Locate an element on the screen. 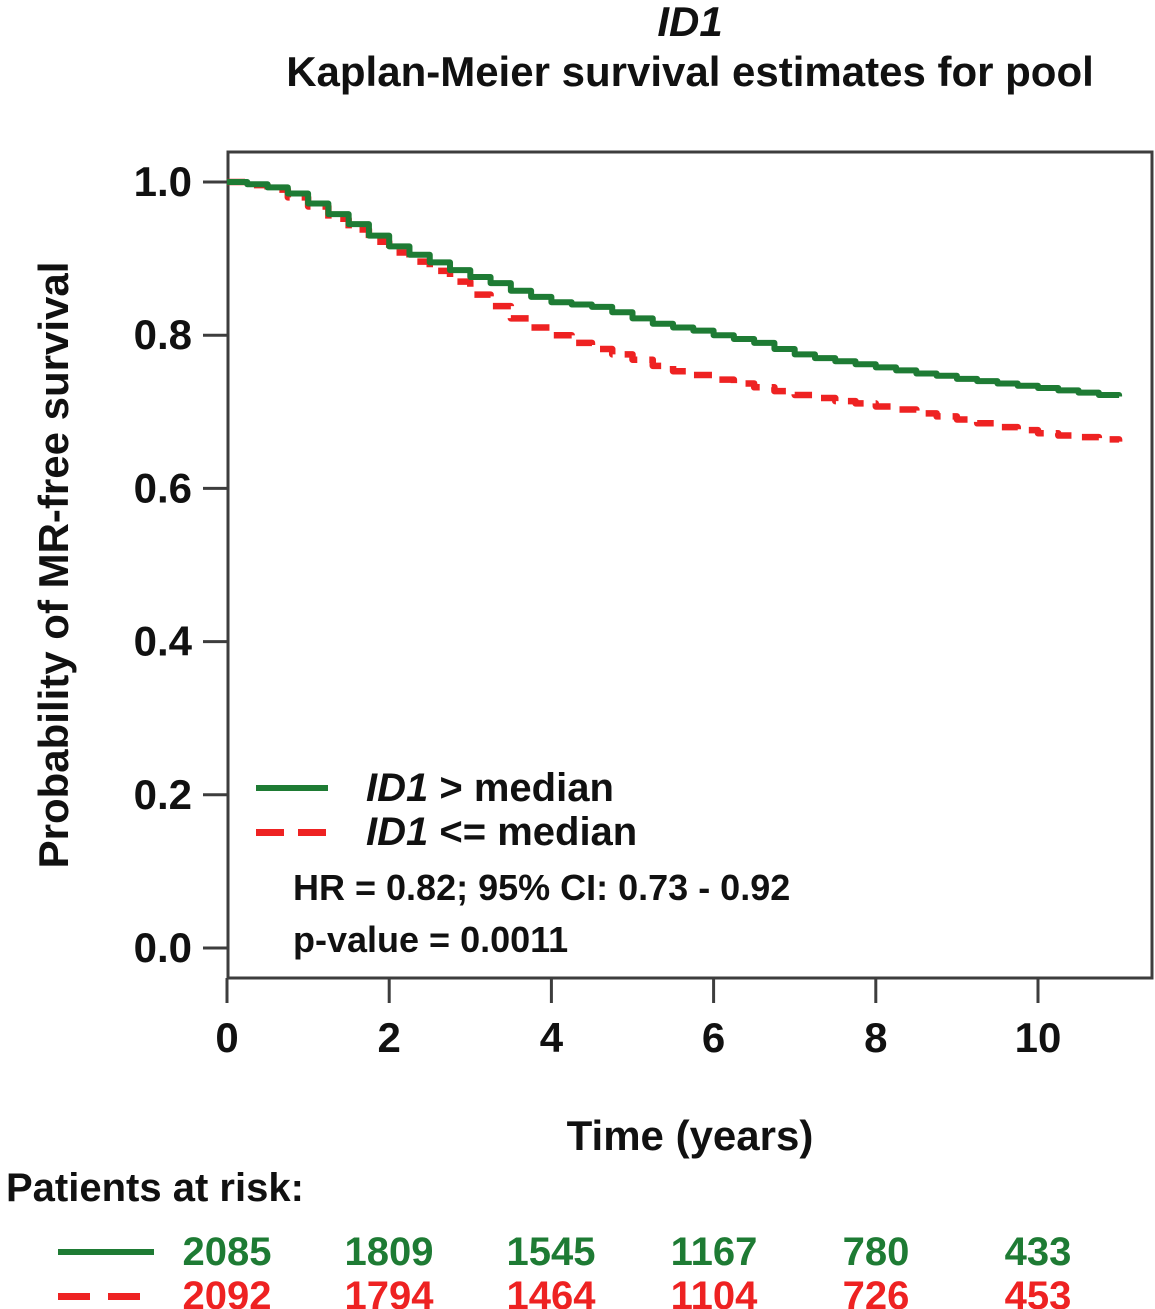  legend-comparison: <= median is located at coordinates (533, 831).